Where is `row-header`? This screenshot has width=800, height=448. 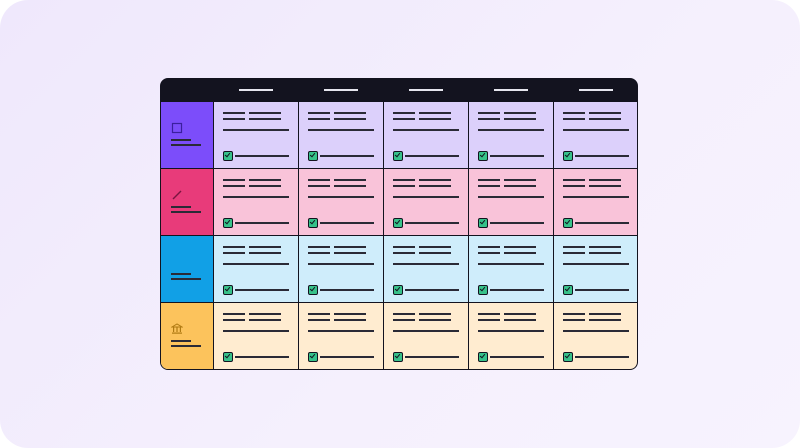 row-header is located at coordinates (187, 135).